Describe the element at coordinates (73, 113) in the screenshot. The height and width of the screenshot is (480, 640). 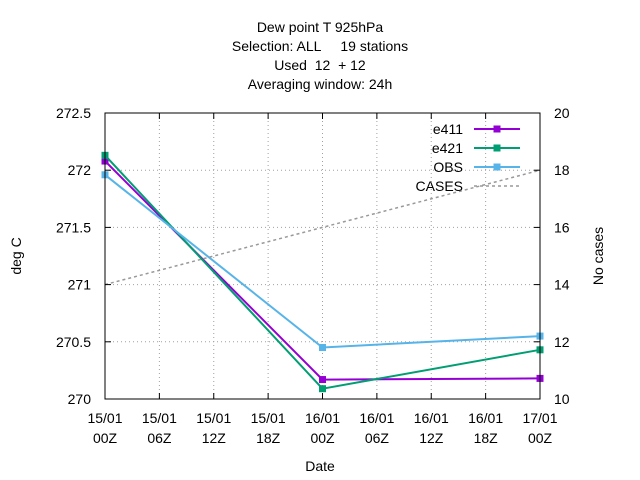
I see `y-tick-label: 272.5` at that location.